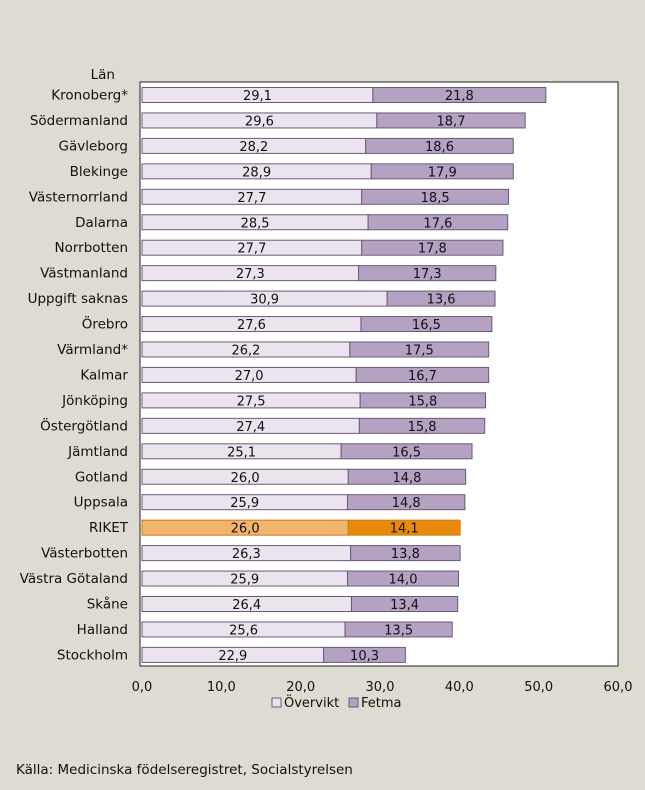 This screenshot has width=645, height=790. I want to click on data-label-övervikt-kronoberg: 29,1, so click(257, 96).